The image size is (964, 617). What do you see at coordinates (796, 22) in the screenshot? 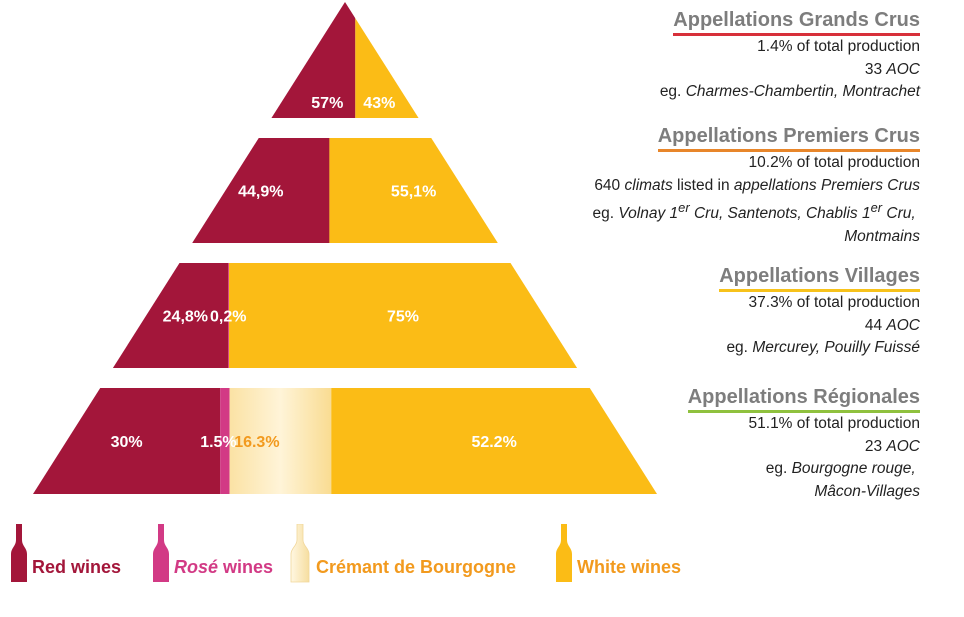
I see `tier-title: Appellations Grands Crus` at bounding box center [796, 22].